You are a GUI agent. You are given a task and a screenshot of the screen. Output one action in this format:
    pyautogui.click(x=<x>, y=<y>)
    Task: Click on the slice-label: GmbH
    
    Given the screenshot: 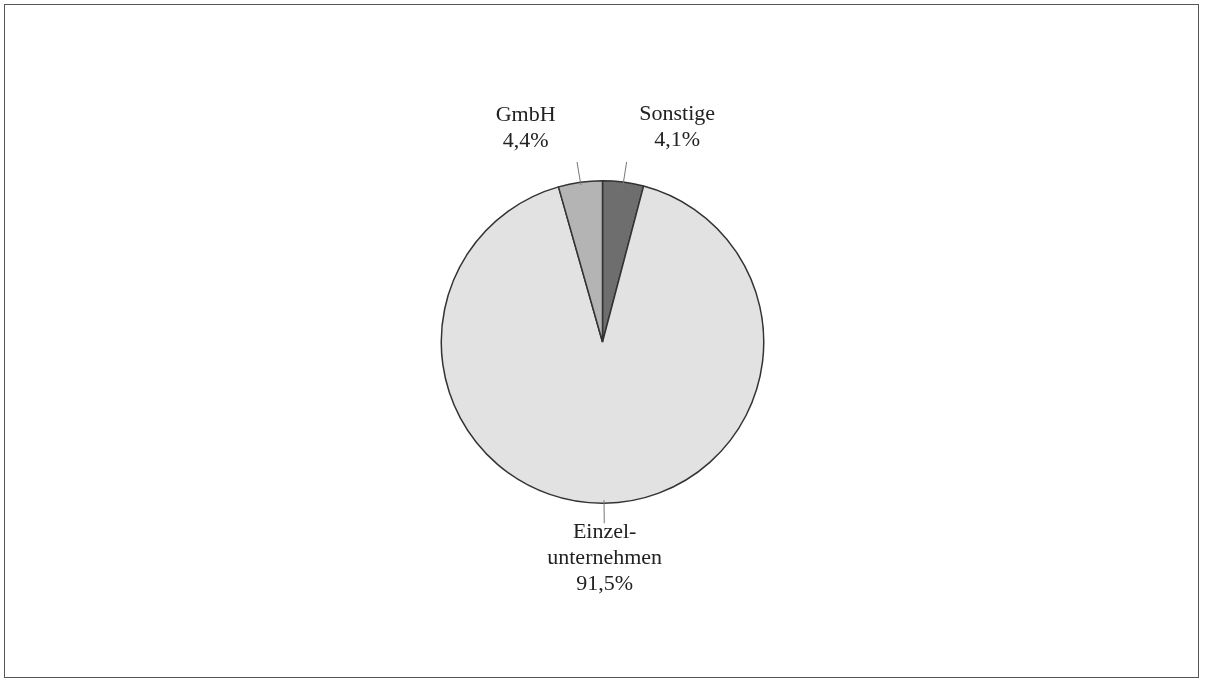 What is the action you would take?
    pyautogui.click(x=525, y=113)
    